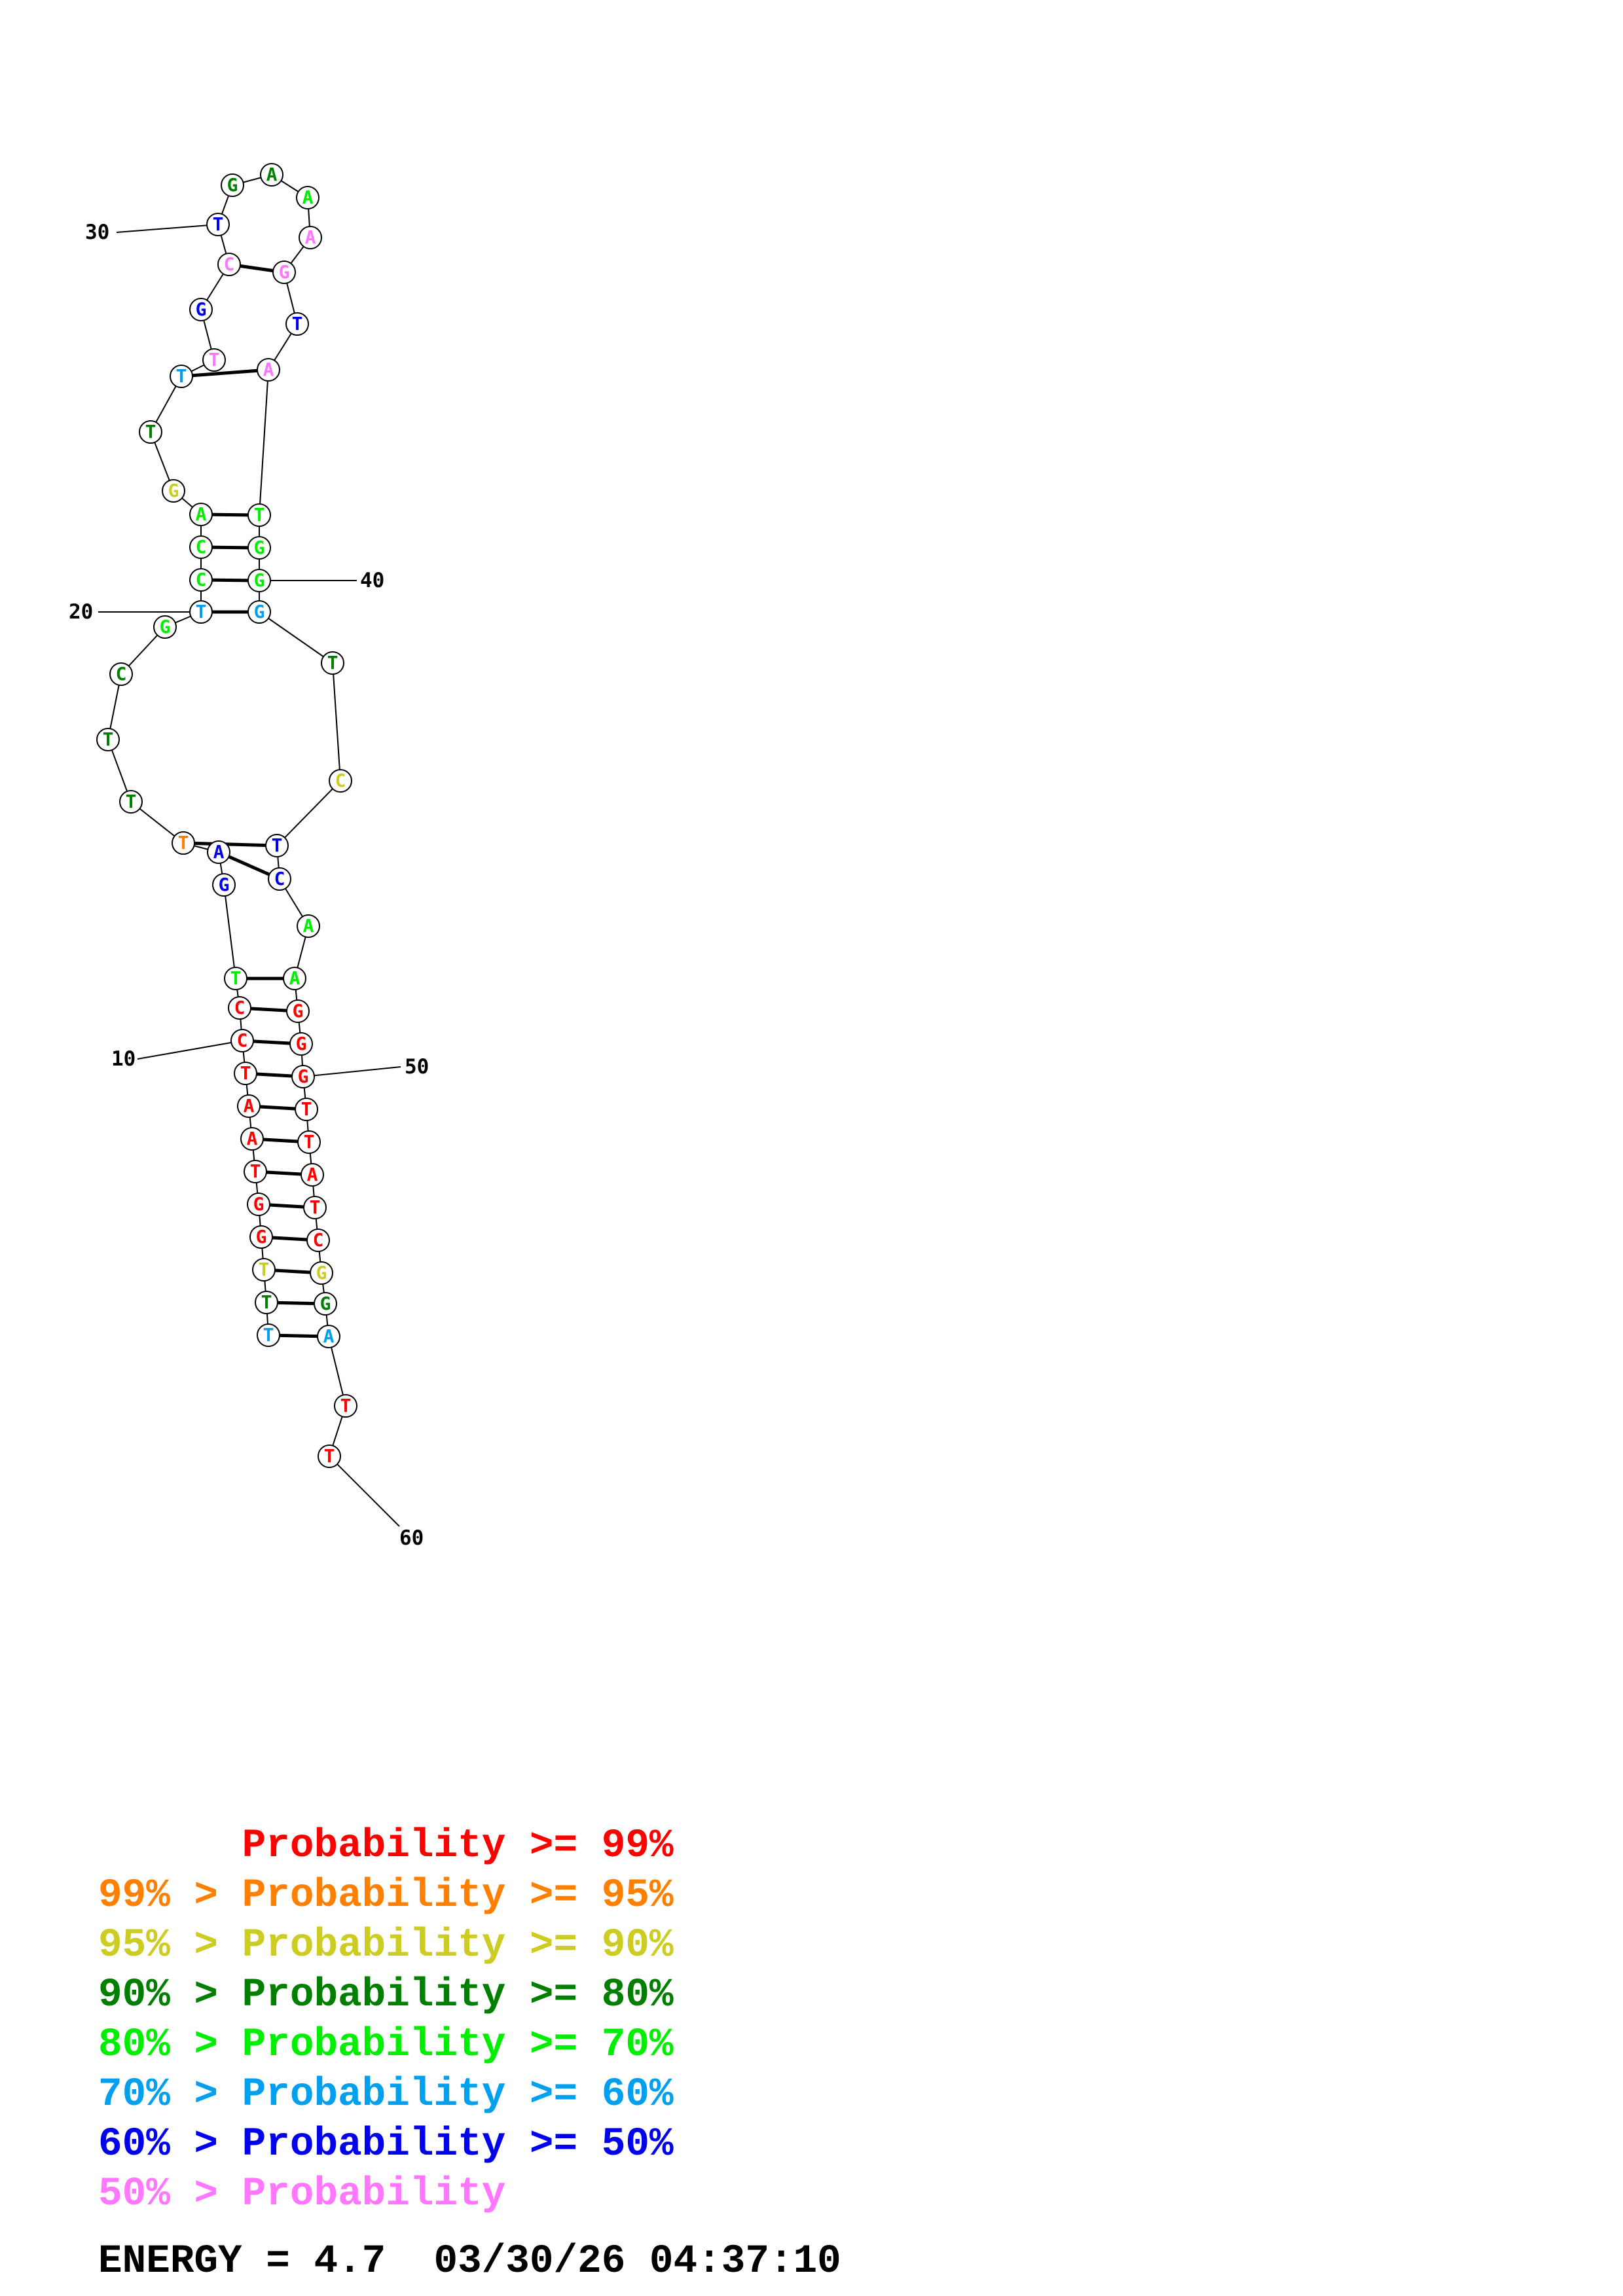 The width and height of the screenshot is (1623, 2296). Describe the element at coordinates (170, 1946) in the screenshot. I see `legend-threshold-prefix: 95% >` at that location.